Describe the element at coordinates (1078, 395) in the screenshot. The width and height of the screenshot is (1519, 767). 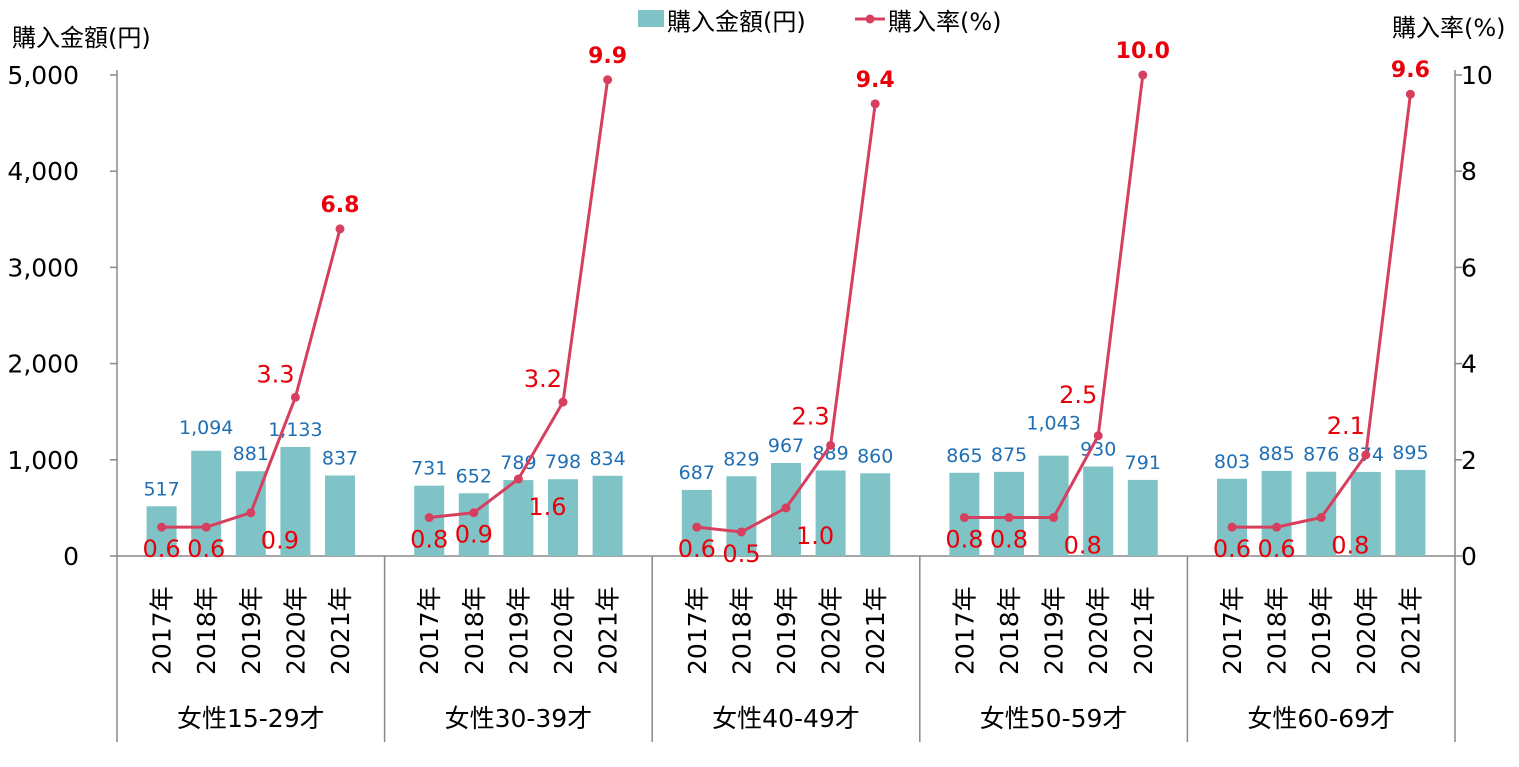
I see `rate-label: 2.5` at that location.